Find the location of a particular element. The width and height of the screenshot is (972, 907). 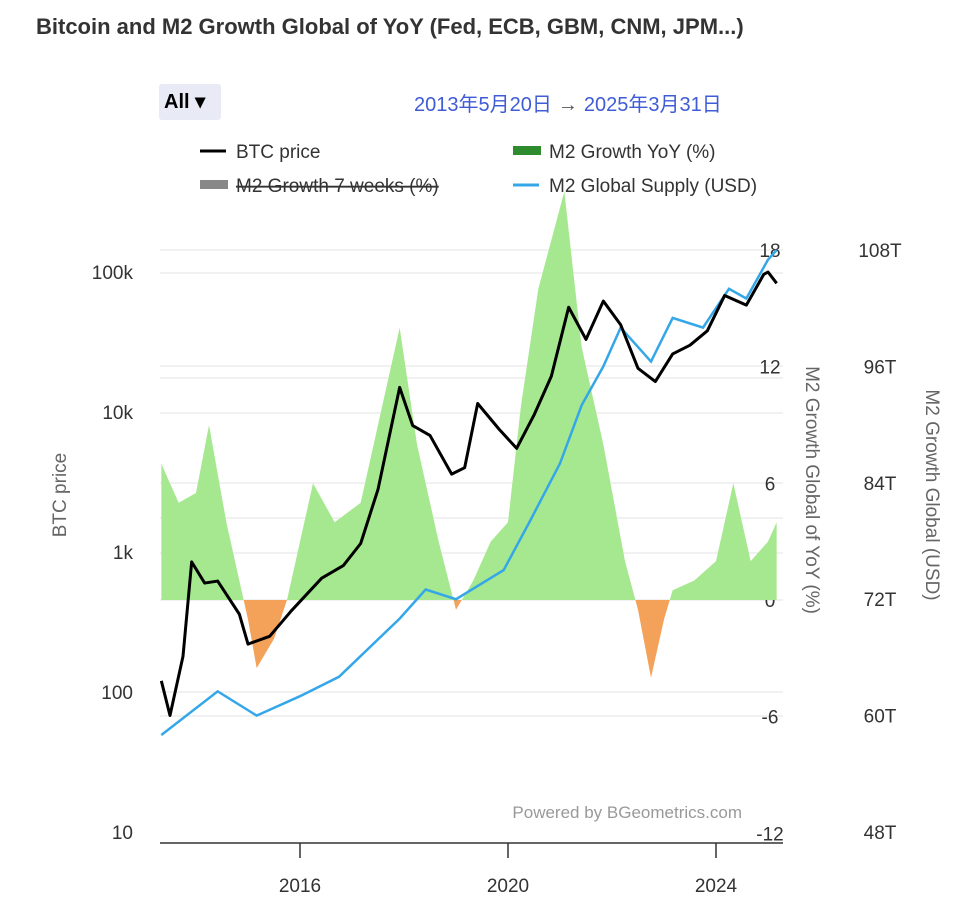

m2-supply-axis-tick: 96T is located at coordinates (880, 367).